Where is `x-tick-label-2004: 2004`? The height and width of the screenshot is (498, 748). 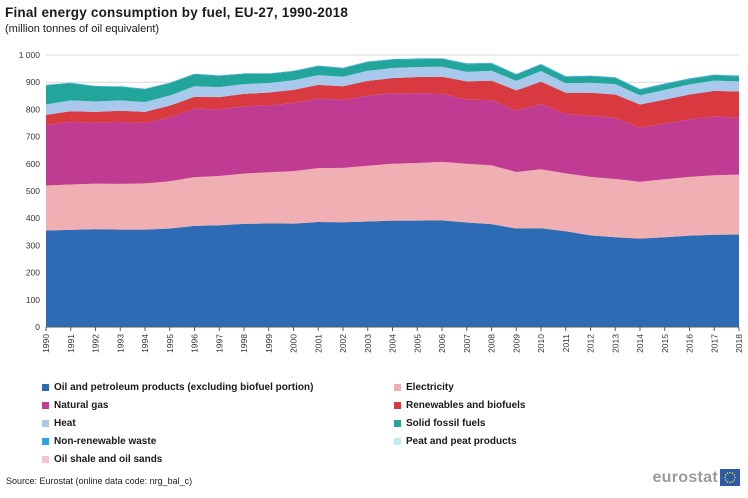
x-tick-label-2004: 2004 is located at coordinates (393, 343).